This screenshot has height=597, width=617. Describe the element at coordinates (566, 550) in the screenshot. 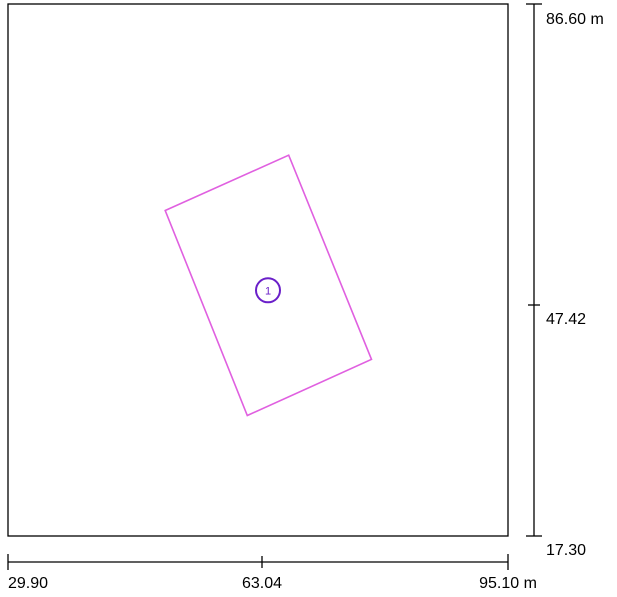

I see `y-tick-bottom: 17.30` at that location.